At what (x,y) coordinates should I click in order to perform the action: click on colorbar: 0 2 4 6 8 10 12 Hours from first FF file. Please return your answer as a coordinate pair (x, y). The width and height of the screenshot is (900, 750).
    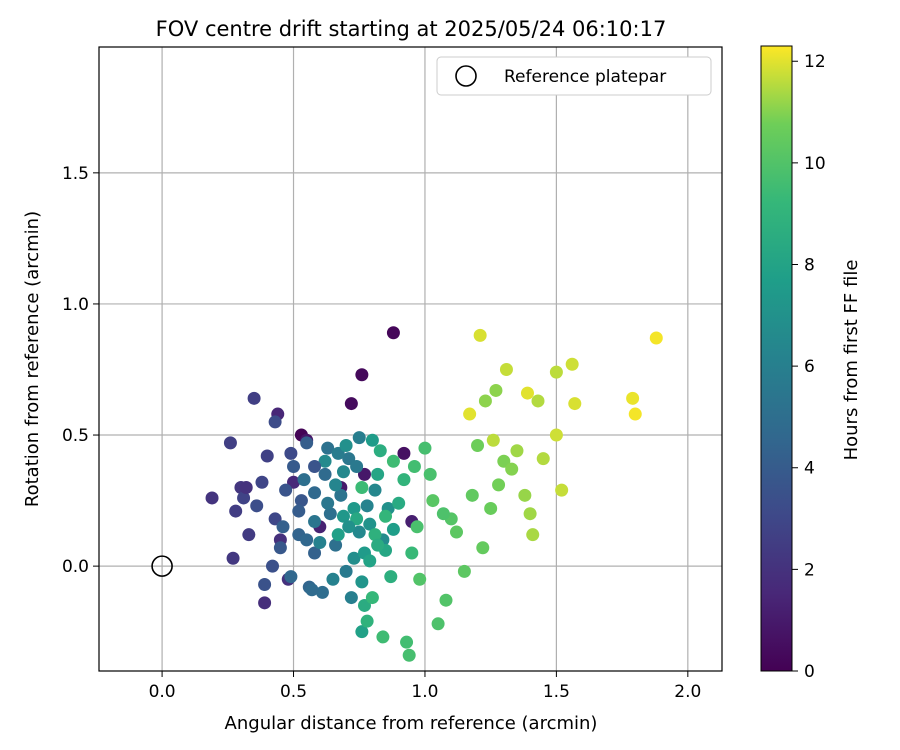
    Looking at the image, I should click on (811, 363).